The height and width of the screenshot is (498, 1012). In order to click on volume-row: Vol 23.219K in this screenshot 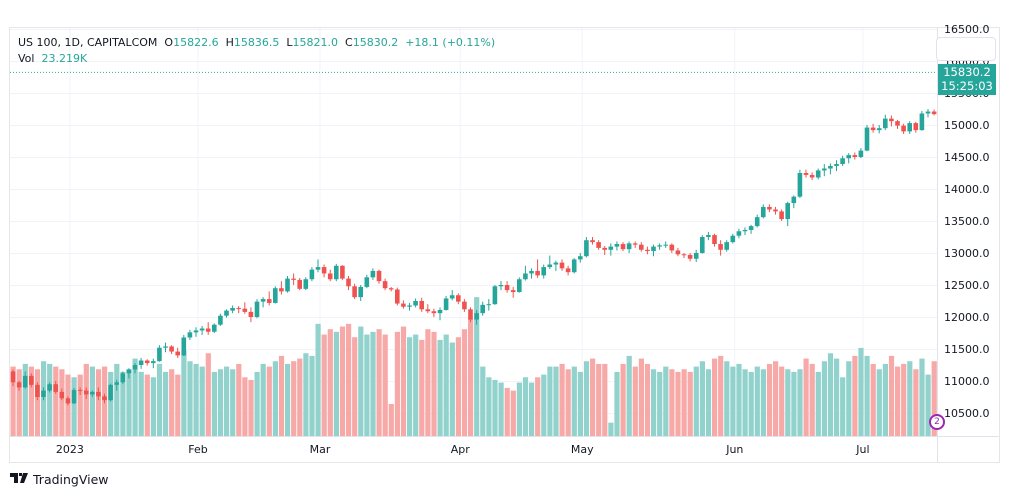, I will do `click(256, 59)`.